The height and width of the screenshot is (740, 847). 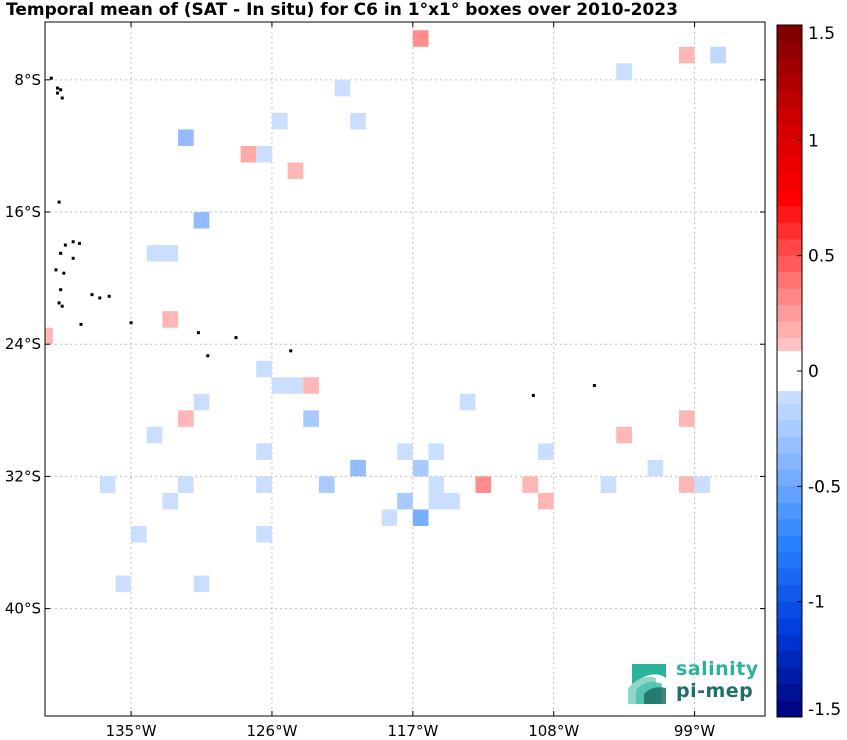 I want to click on colorbar-tick-label: 0.5, so click(x=821, y=257).